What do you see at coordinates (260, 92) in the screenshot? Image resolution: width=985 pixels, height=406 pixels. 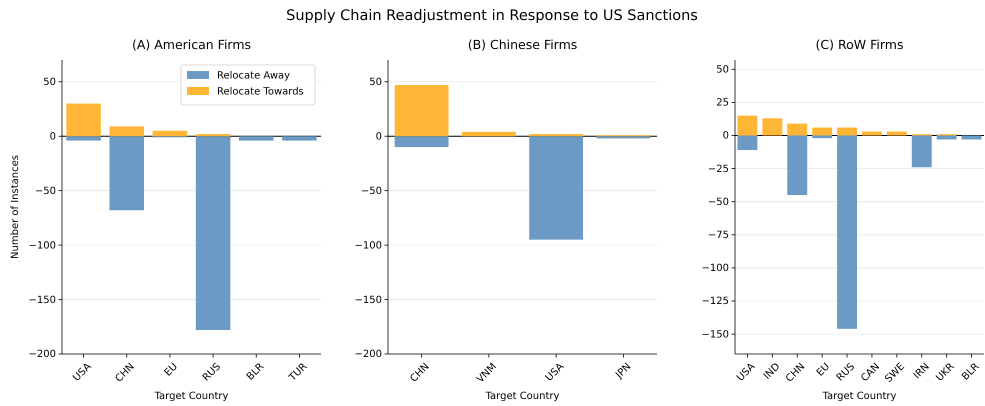 I see `legend-label: Relocate Towards` at bounding box center [260, 92].